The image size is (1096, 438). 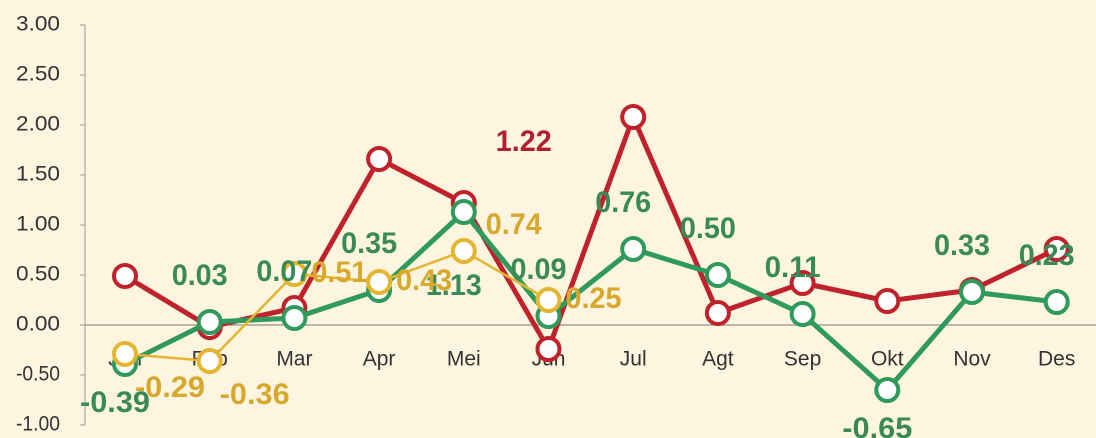 I want to click on y-tick-label: 1.00, so click(x=38, y=224).